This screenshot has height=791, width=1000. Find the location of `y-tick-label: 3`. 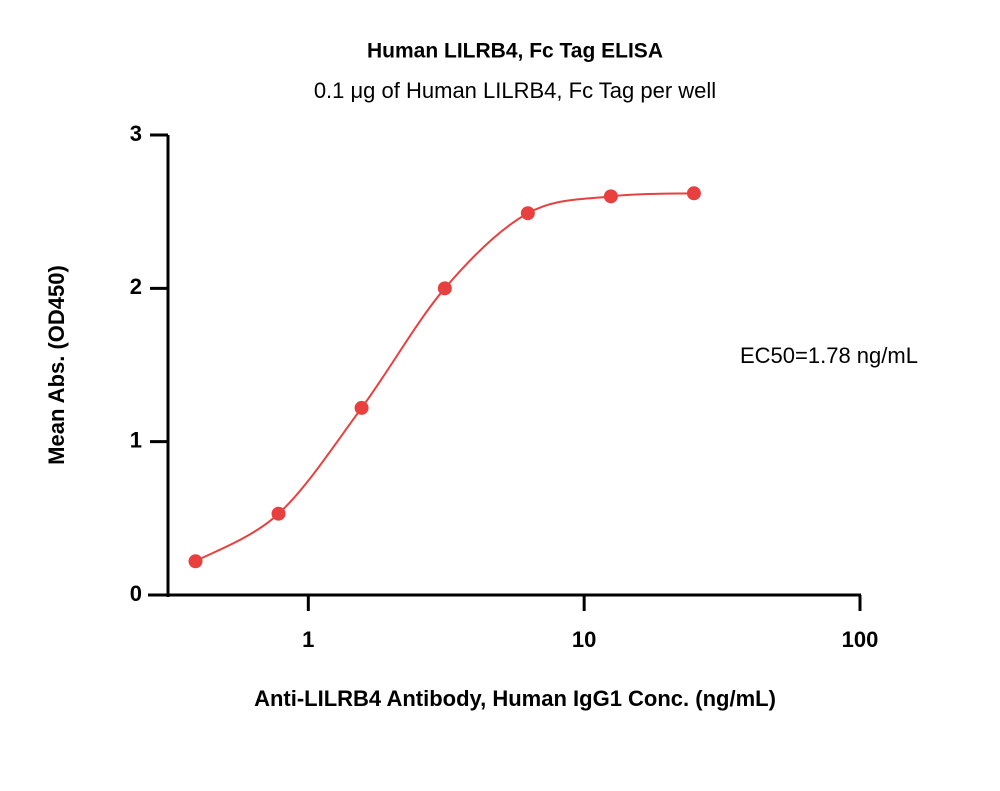

y-tick-label: 3 is located at coordinates (136, 133).